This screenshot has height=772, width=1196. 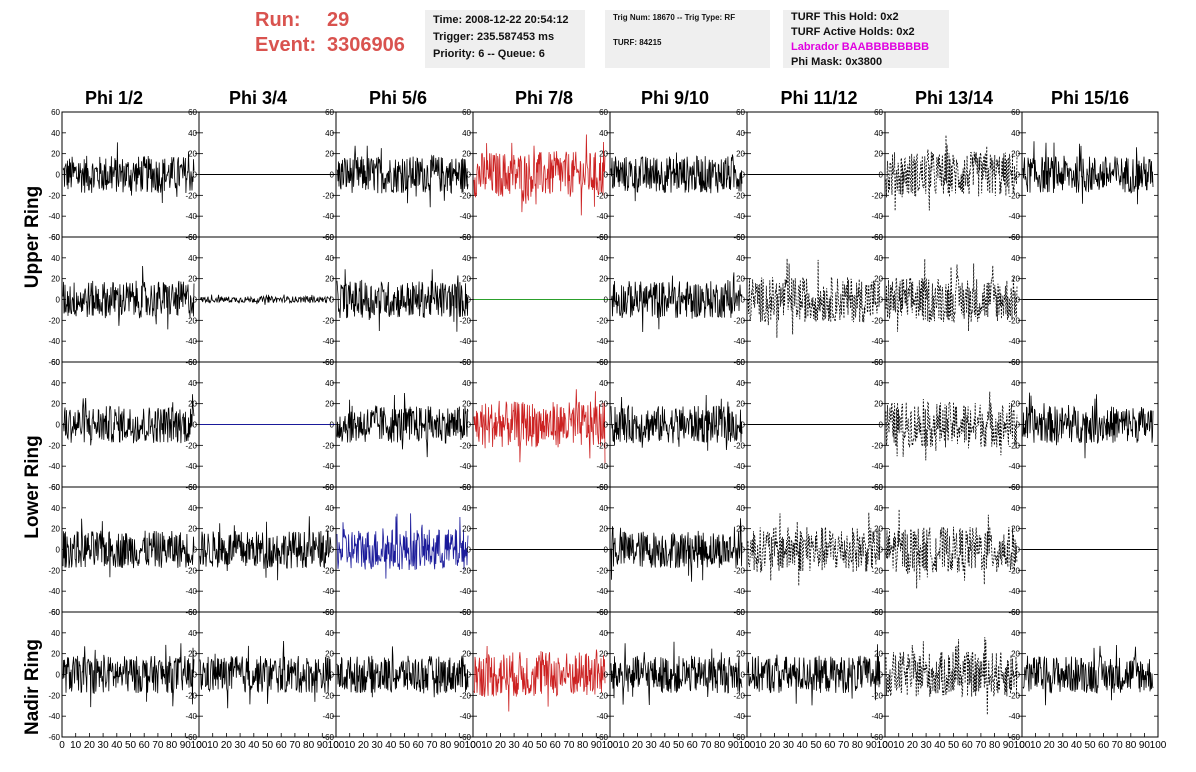 What do you see at coordinates (845, 17) in the screenshot?
I see `turf-this-hold-text: TURF This Hold: 0x2` at bounding box center [845, 17].